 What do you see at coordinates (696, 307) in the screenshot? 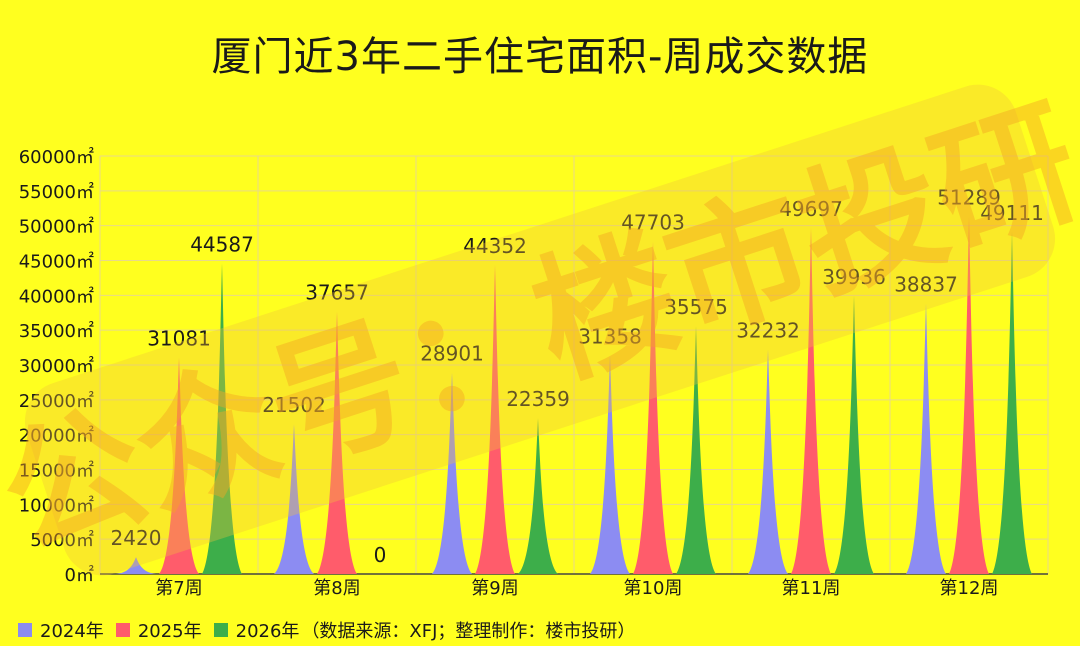
I see `data-label: 35575` at bounding box center [696, 307].